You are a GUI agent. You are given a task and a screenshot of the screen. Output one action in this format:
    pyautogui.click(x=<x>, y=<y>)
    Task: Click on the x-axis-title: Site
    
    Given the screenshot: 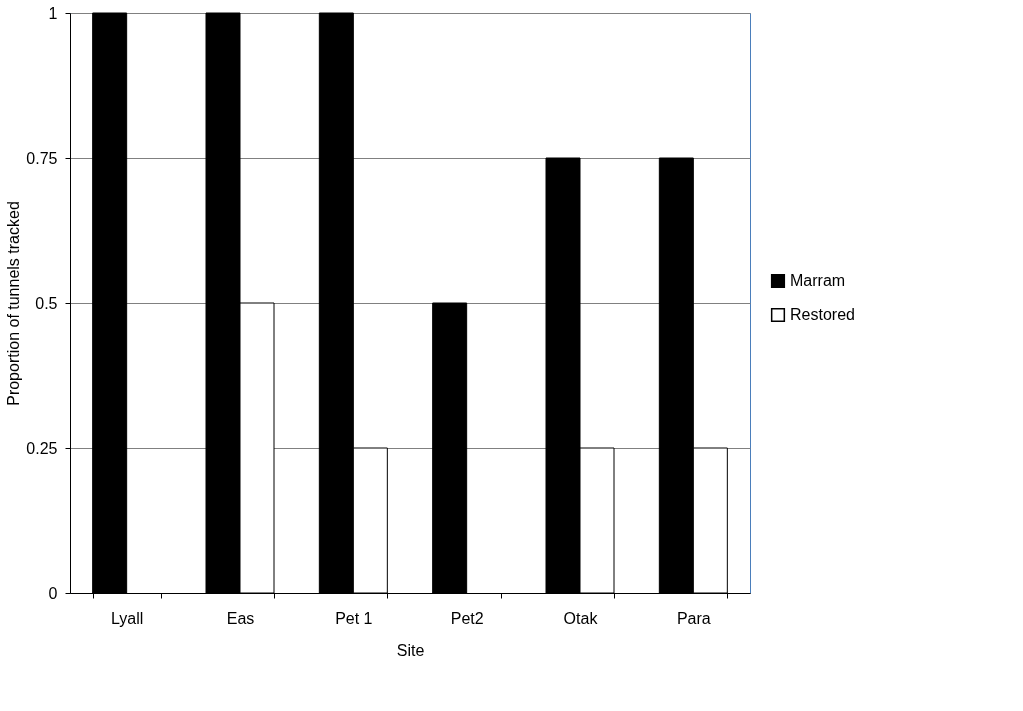 What is the action you would take?
    pyautogui.click(x=410, y=650)
    